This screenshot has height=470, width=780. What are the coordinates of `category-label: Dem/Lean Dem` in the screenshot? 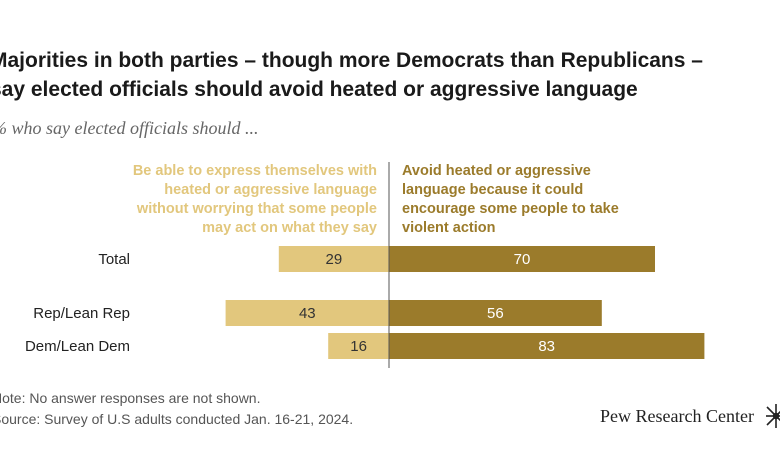 It's located at (77, 346).